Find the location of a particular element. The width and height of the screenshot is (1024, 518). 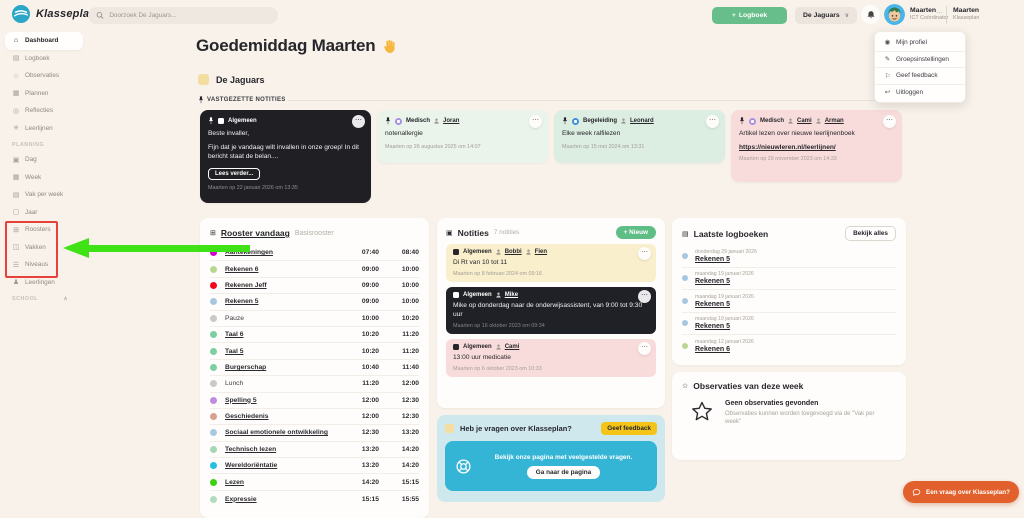

view-all-button: Bekijk alles is located at coordinates (870, 233).